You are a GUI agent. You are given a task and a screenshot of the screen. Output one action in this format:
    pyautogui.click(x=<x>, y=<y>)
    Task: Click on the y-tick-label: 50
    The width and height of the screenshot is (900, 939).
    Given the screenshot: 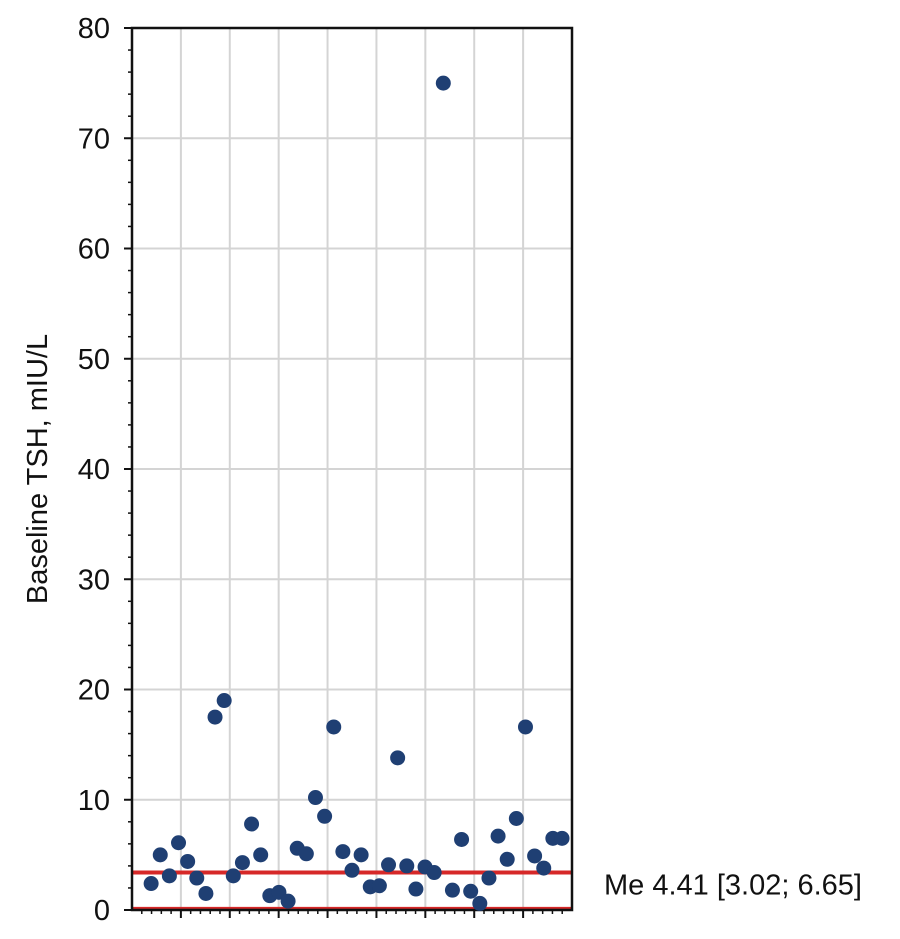 What is the action you would take?
    pyautogui.click(x=94, y=360)
    